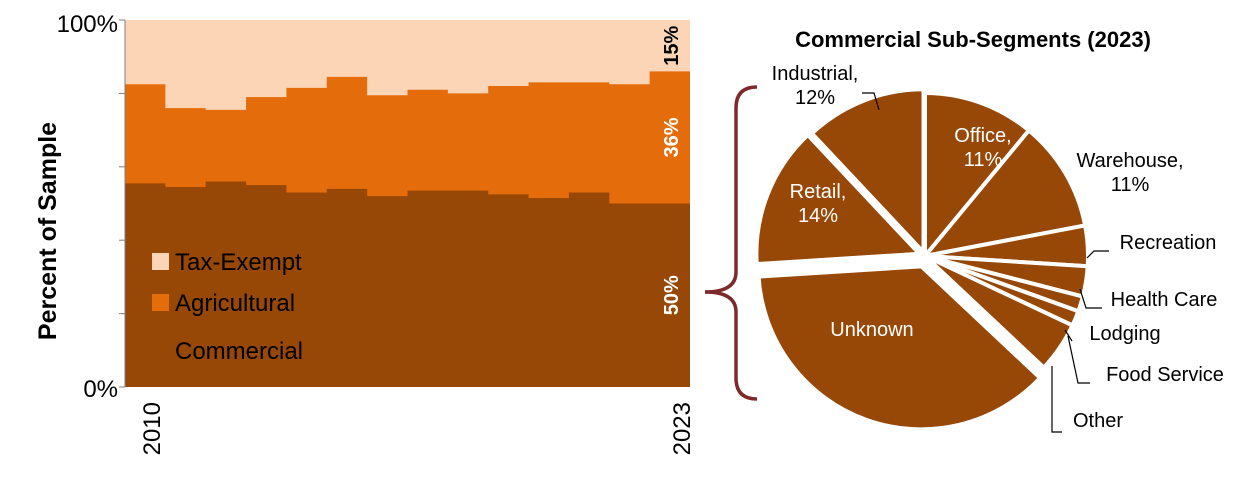  Describe the element at coordinates (1165, 375) in the screenshot. I see `pie-label-food-service: Food Service` at that location.